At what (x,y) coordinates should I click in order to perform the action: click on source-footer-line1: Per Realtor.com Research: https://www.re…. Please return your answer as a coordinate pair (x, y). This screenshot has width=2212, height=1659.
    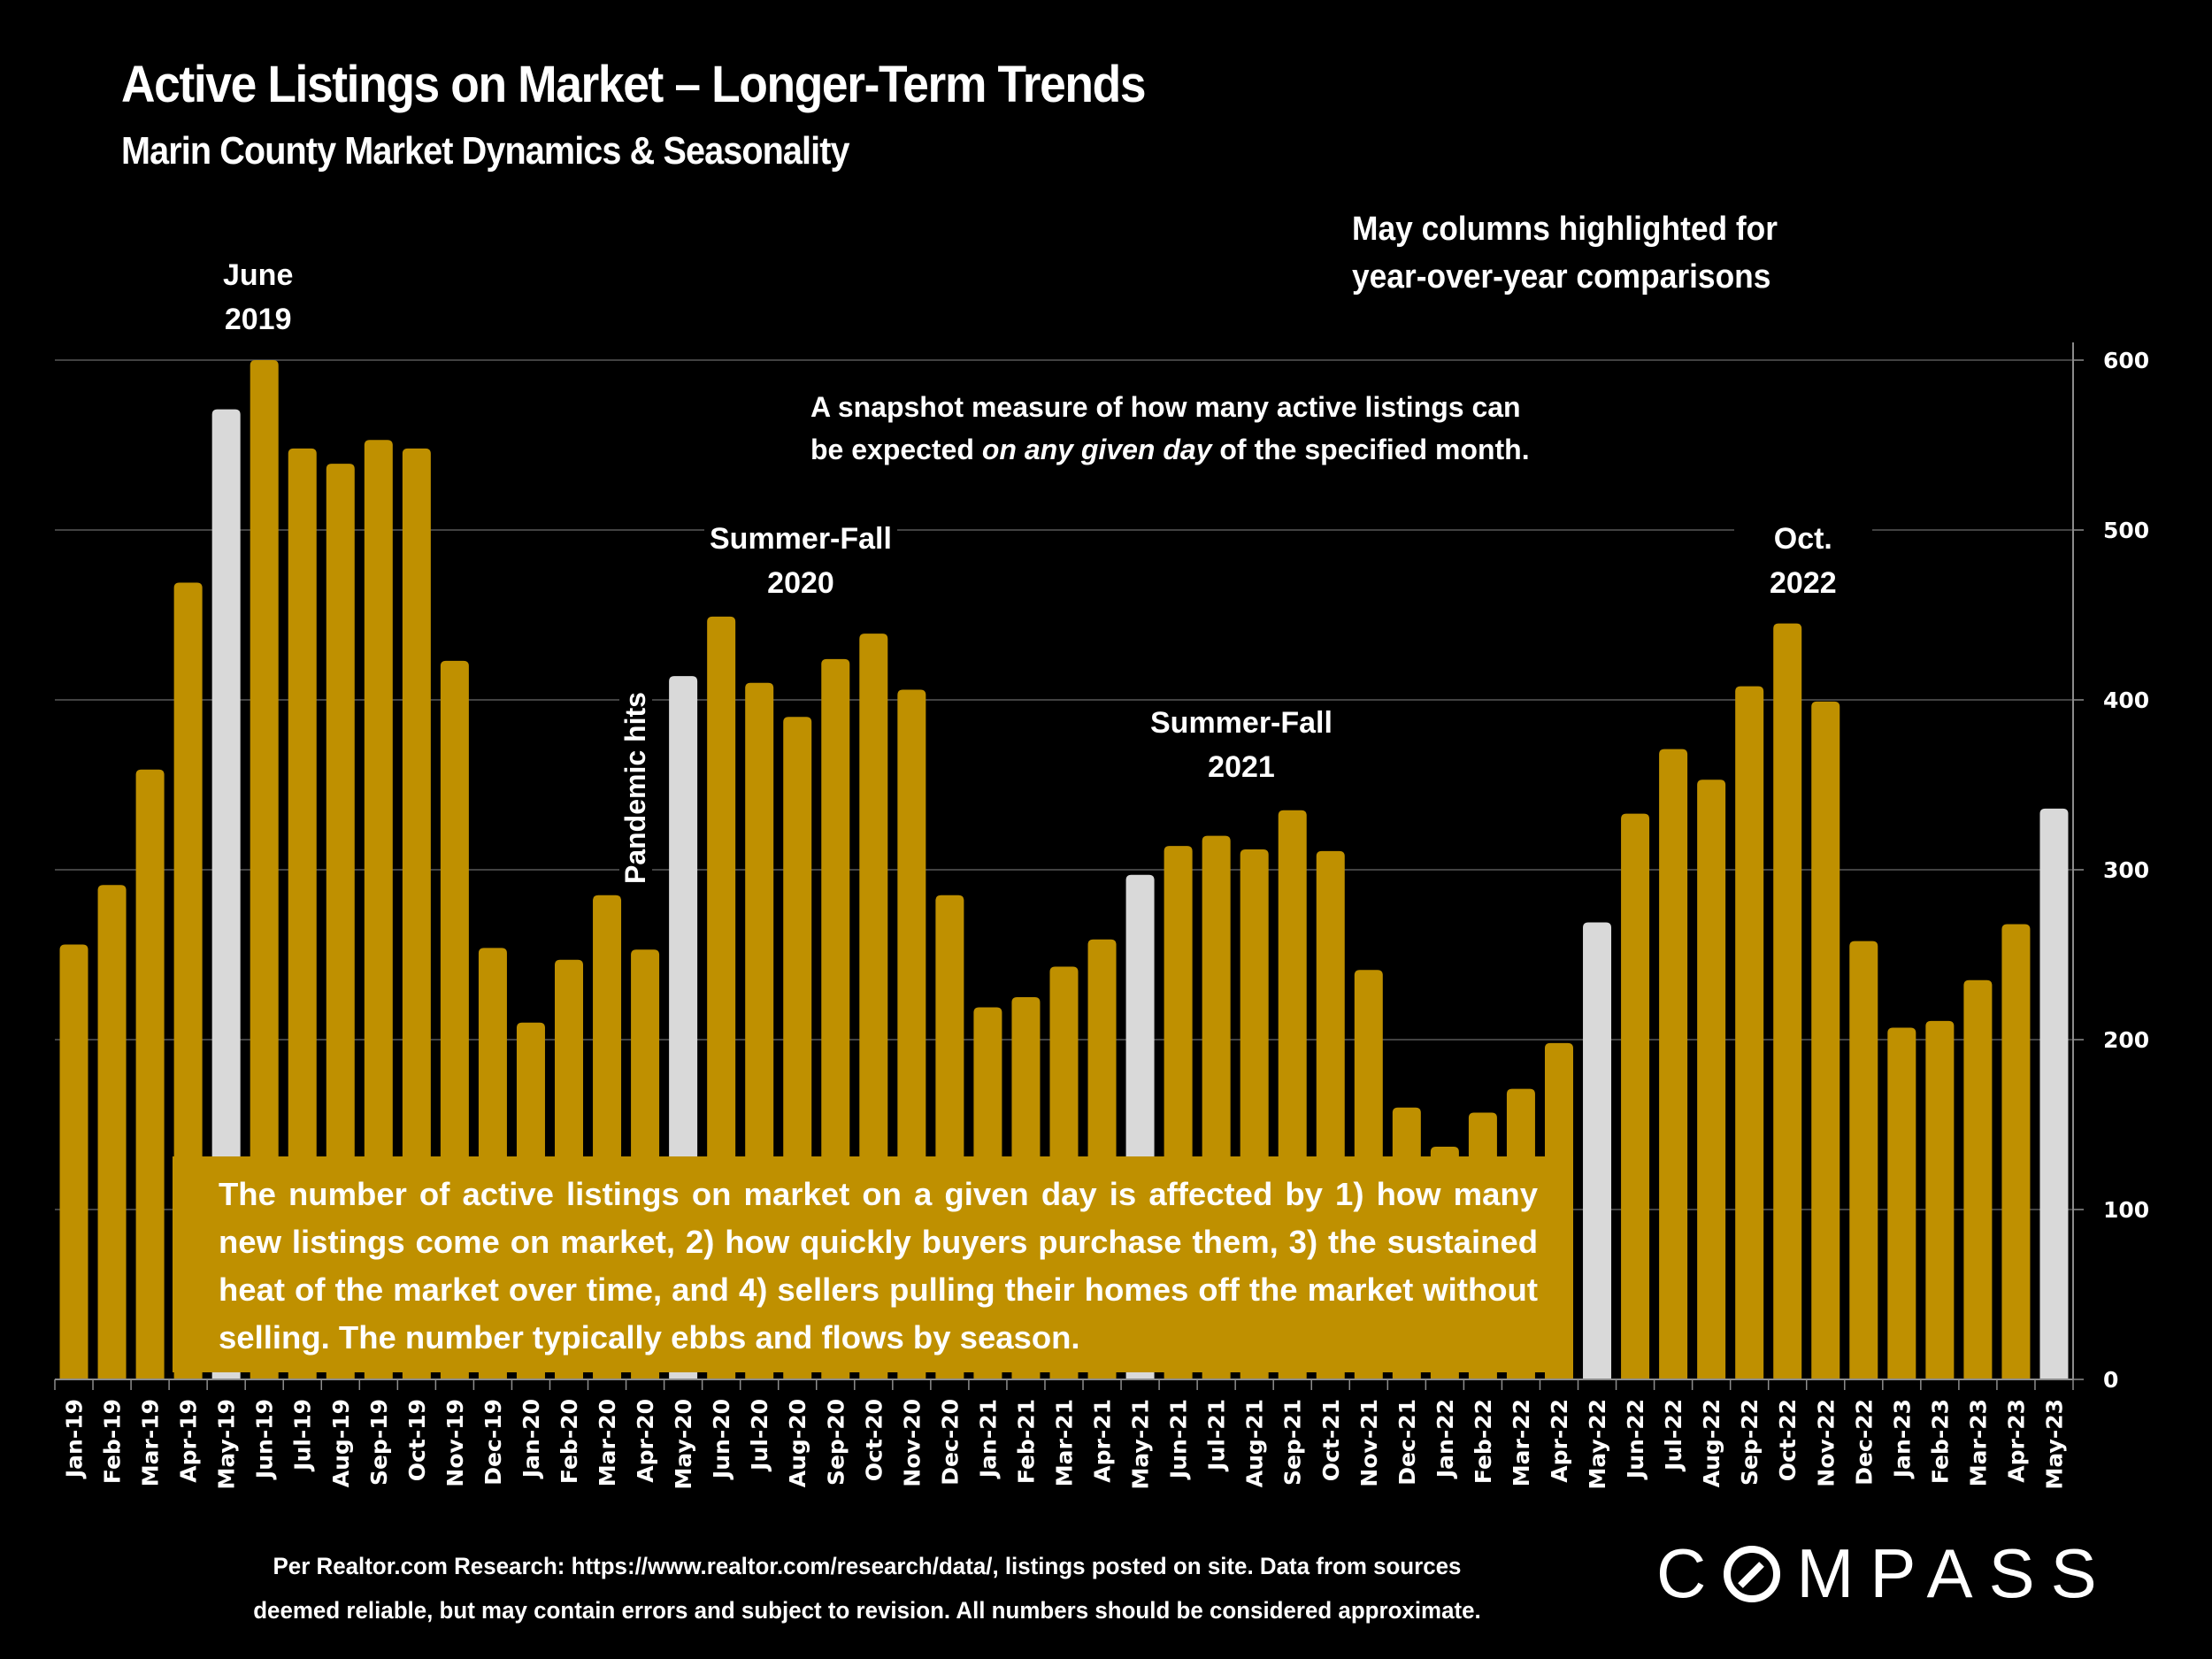
    Looking at the image, I should click on (868, 1566).